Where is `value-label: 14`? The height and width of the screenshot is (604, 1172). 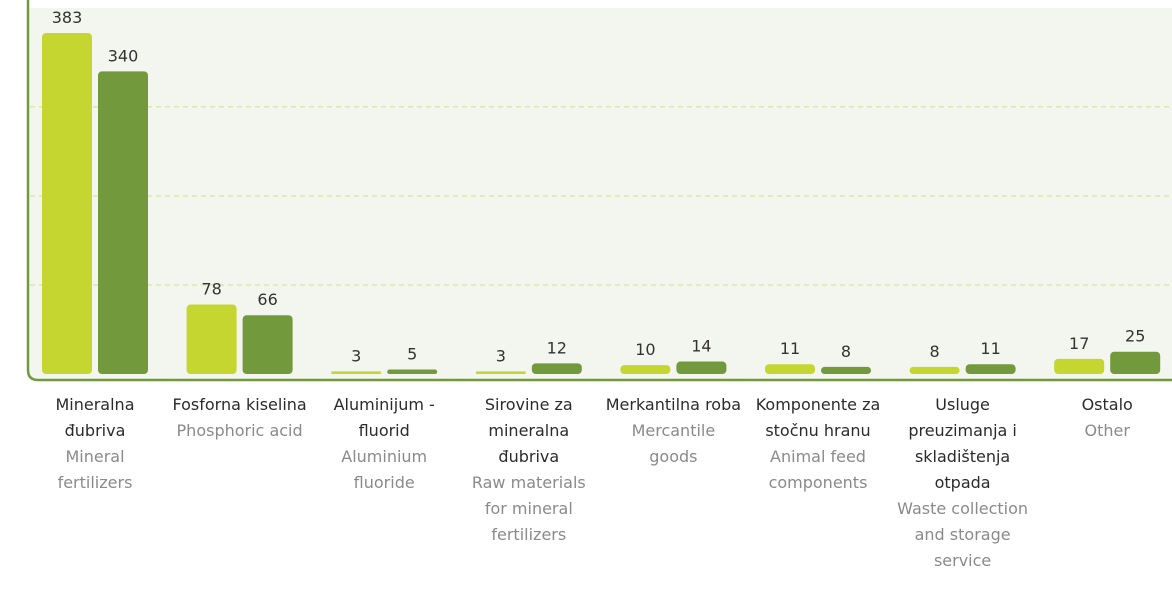
value-label: 14 is located at coordinates (701, 346).